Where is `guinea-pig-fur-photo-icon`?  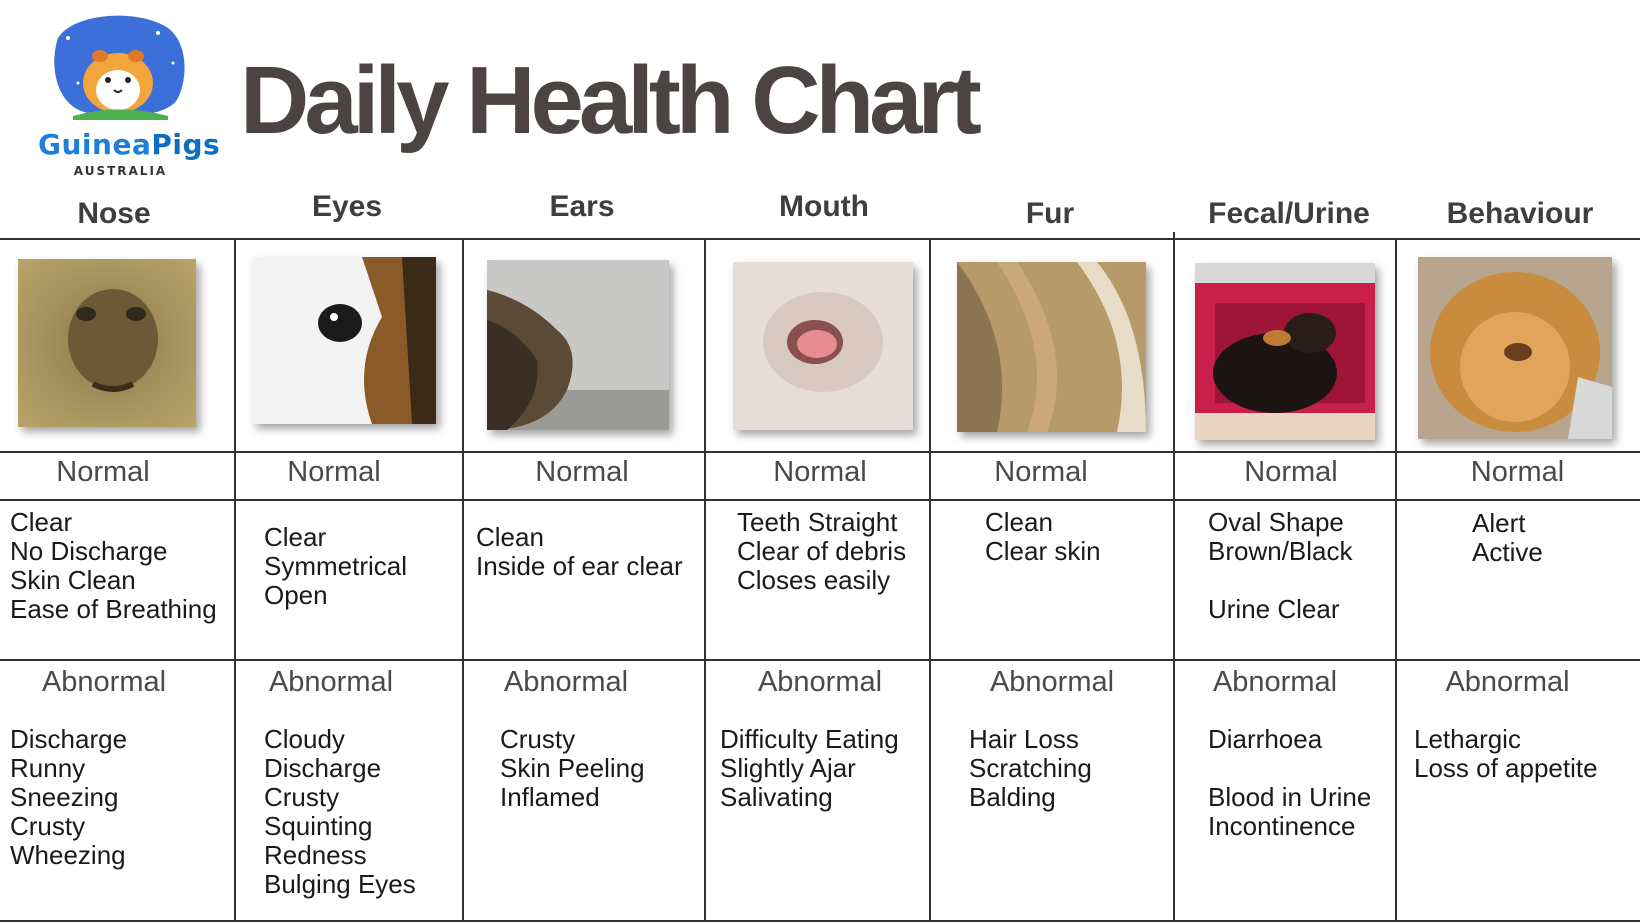 guinea-pig-fur-photo-icon is located at coordinates (1051, 347).